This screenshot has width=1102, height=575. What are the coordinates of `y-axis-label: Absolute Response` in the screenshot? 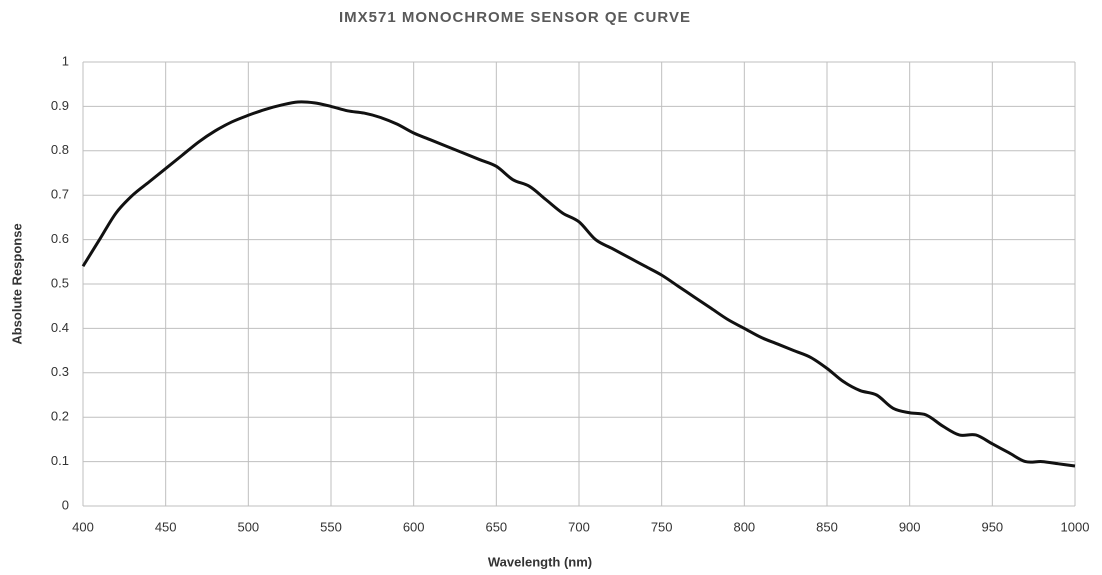 It's located at (16, 283).